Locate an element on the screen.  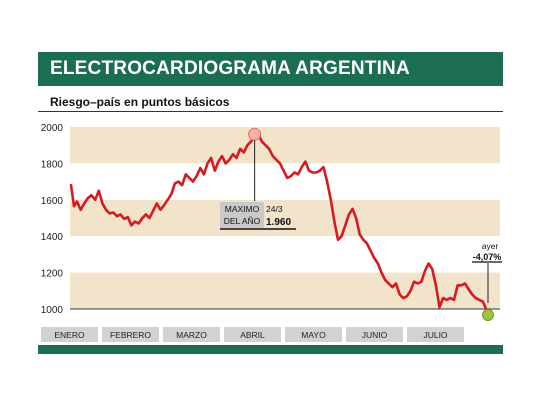
subtitle-rule is located at coordinates (270, 111).